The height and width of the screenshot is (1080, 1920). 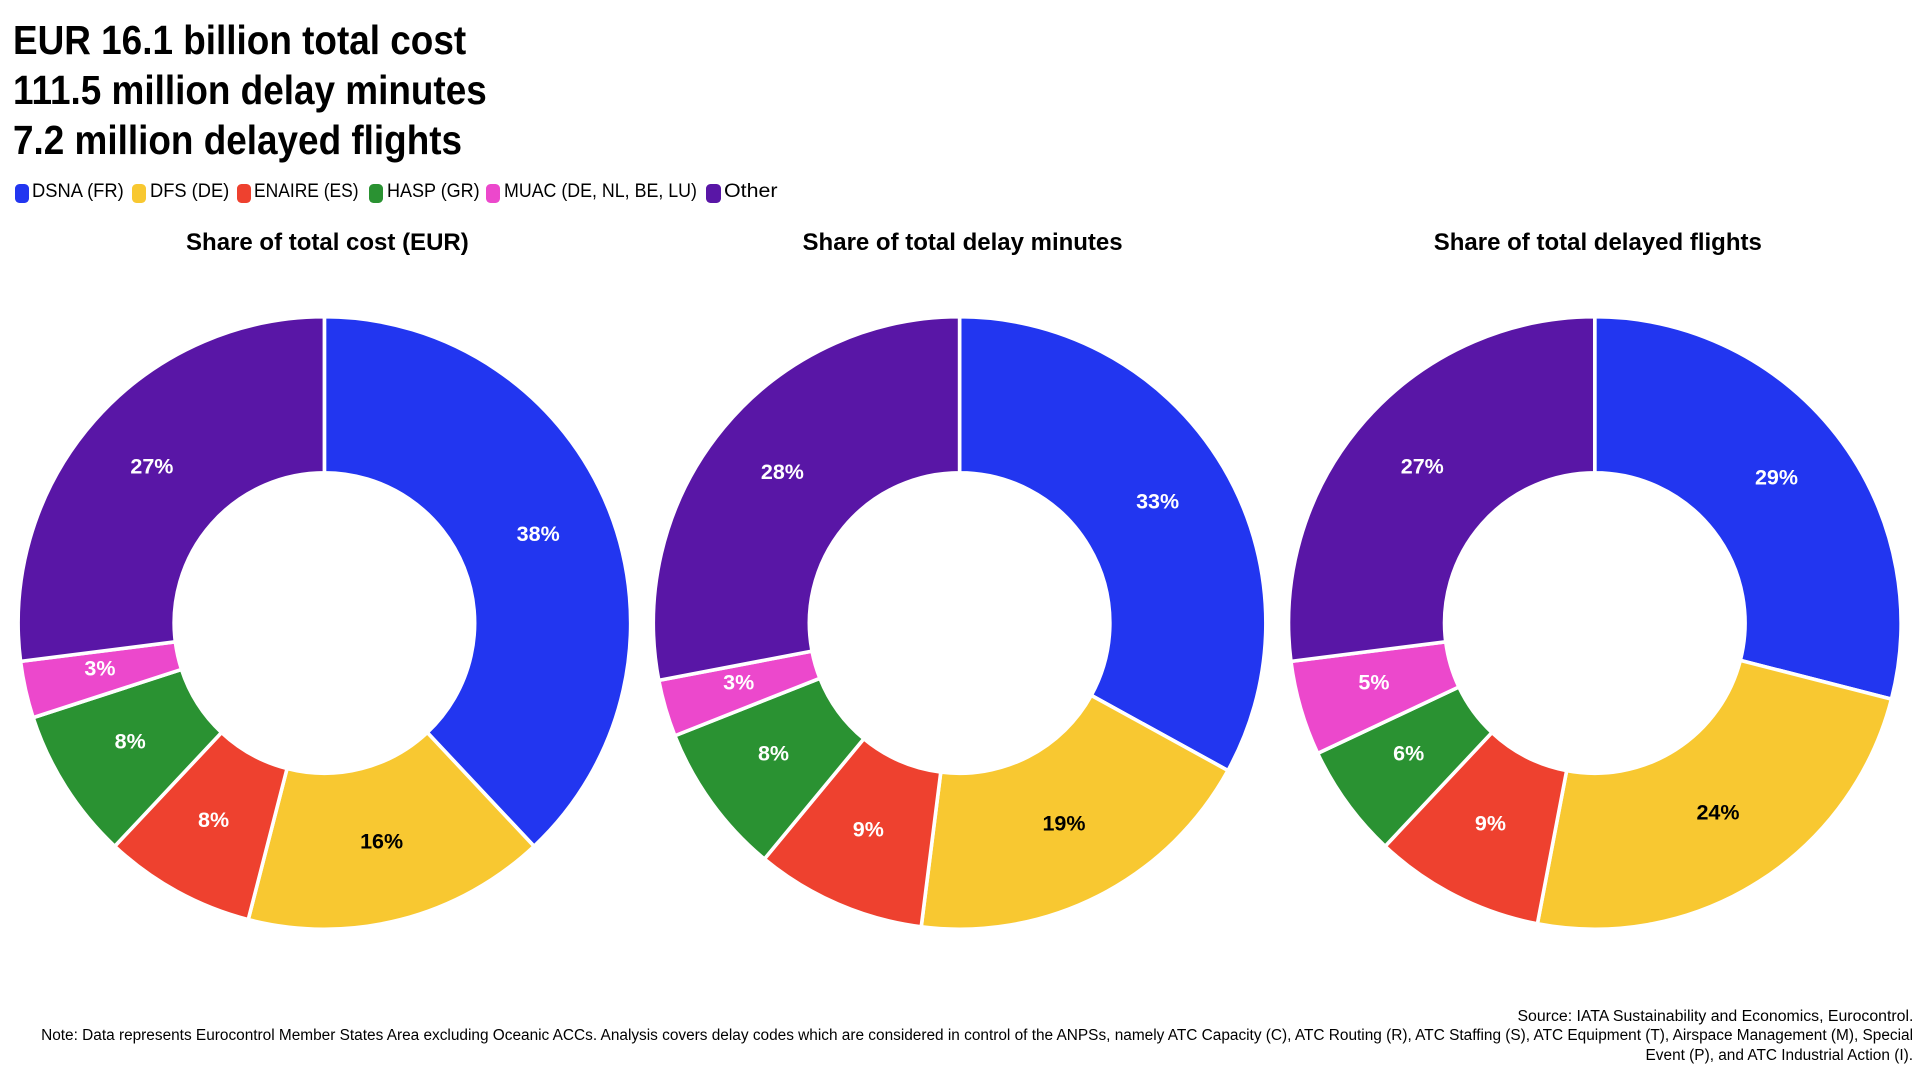 I want to click on svg-text: 24%, so click(x=1717, y=813).